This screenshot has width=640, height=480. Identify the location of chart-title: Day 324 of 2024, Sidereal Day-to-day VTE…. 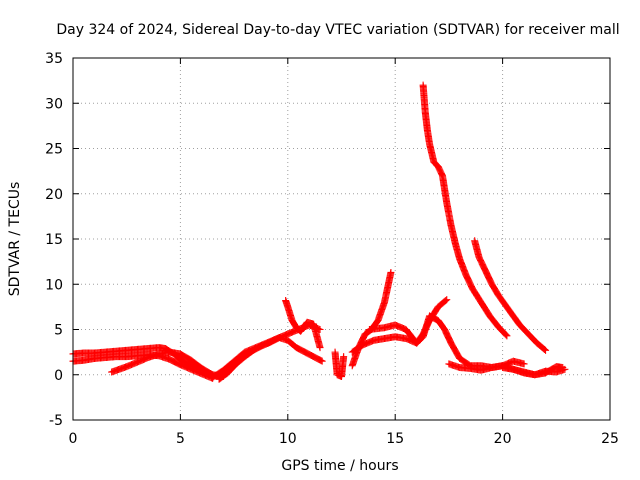
(337, 30).